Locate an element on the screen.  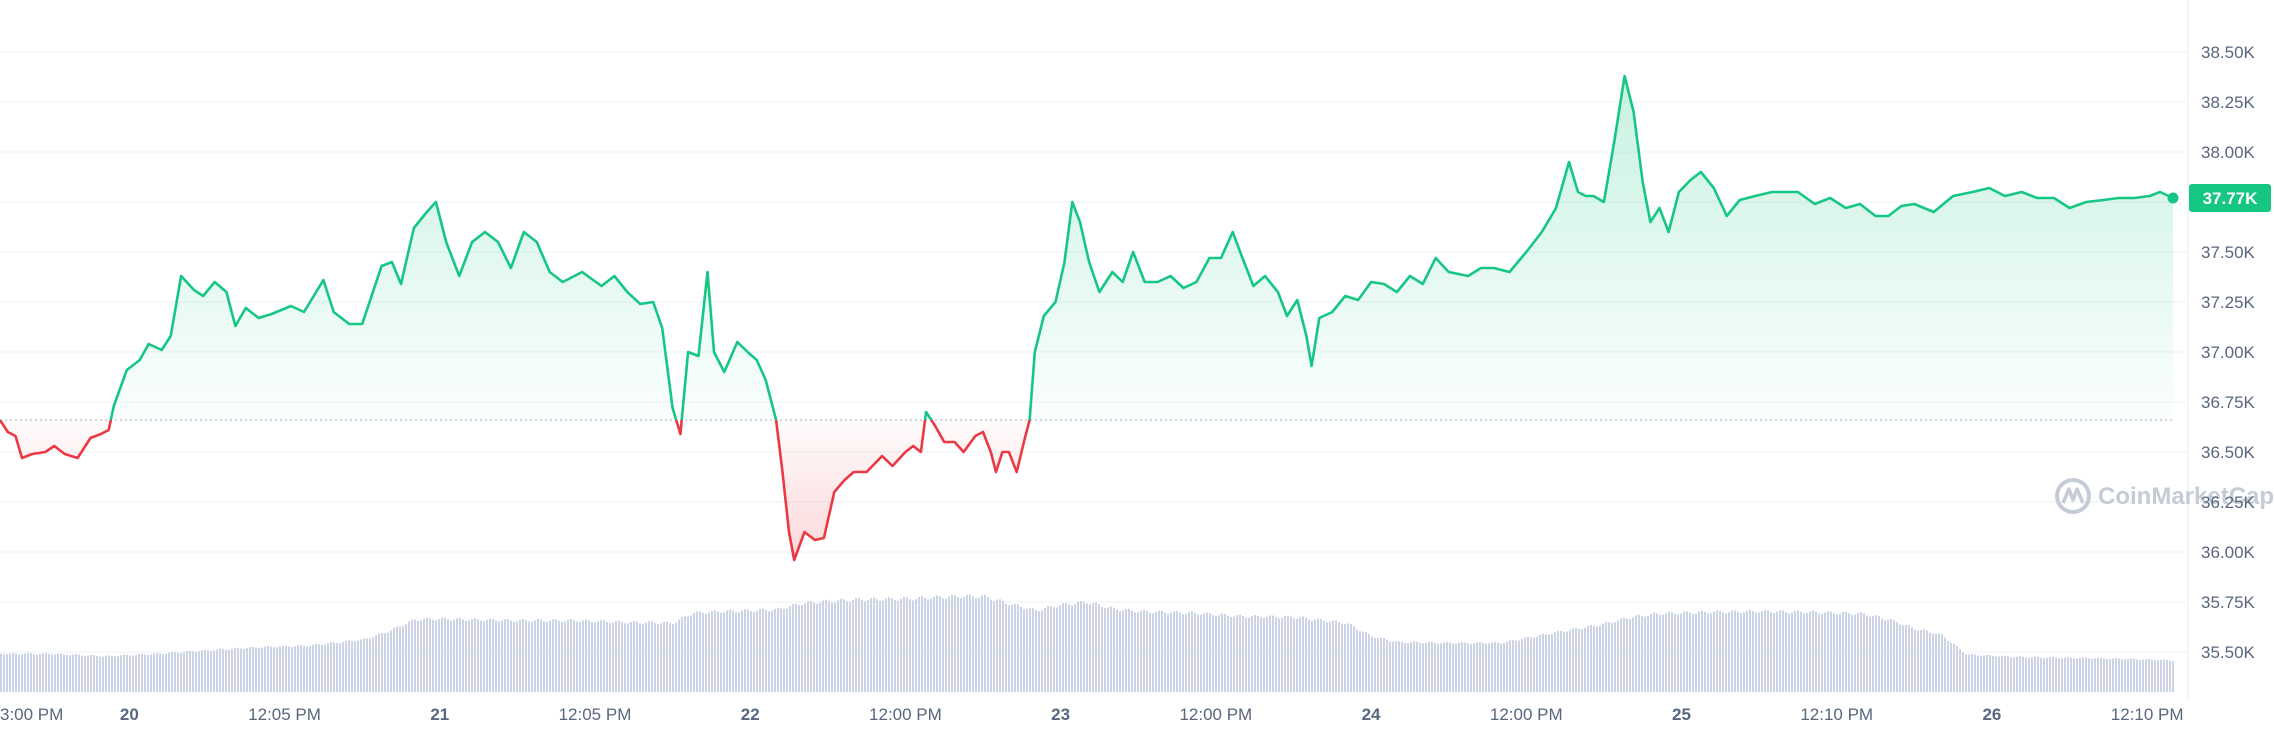
y-tick-label: 36.50K is located at coordinates (2228, 452).